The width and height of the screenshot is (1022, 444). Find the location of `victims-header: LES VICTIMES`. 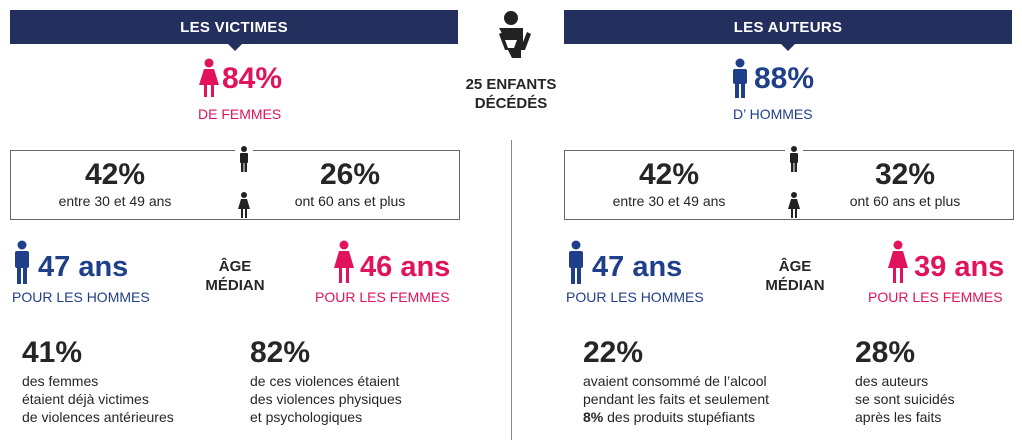

victims-header: LES VICTIMES is located at coordinates (234, 27).